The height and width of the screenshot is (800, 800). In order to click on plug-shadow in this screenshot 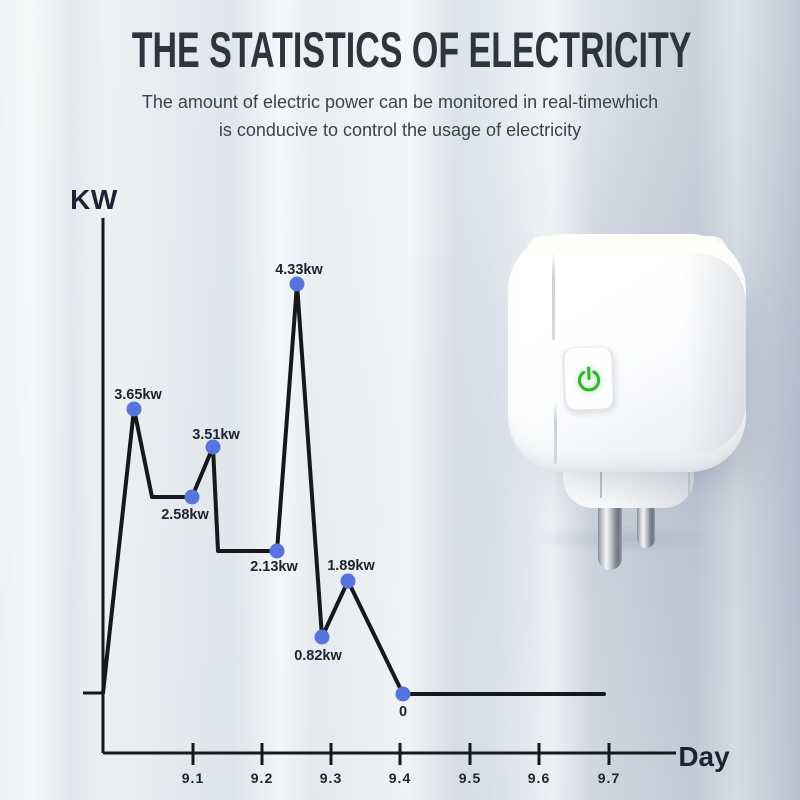, I will do `click(626, 539)`.